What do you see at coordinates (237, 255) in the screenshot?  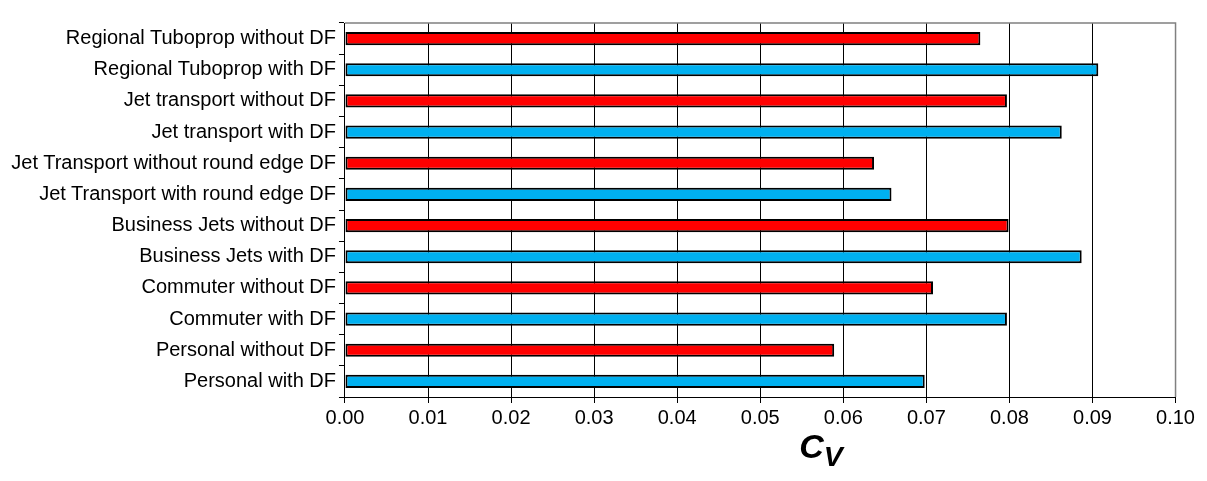 I see `y-tick-label: Business Jets with DF` at bounding box center [237, 255].